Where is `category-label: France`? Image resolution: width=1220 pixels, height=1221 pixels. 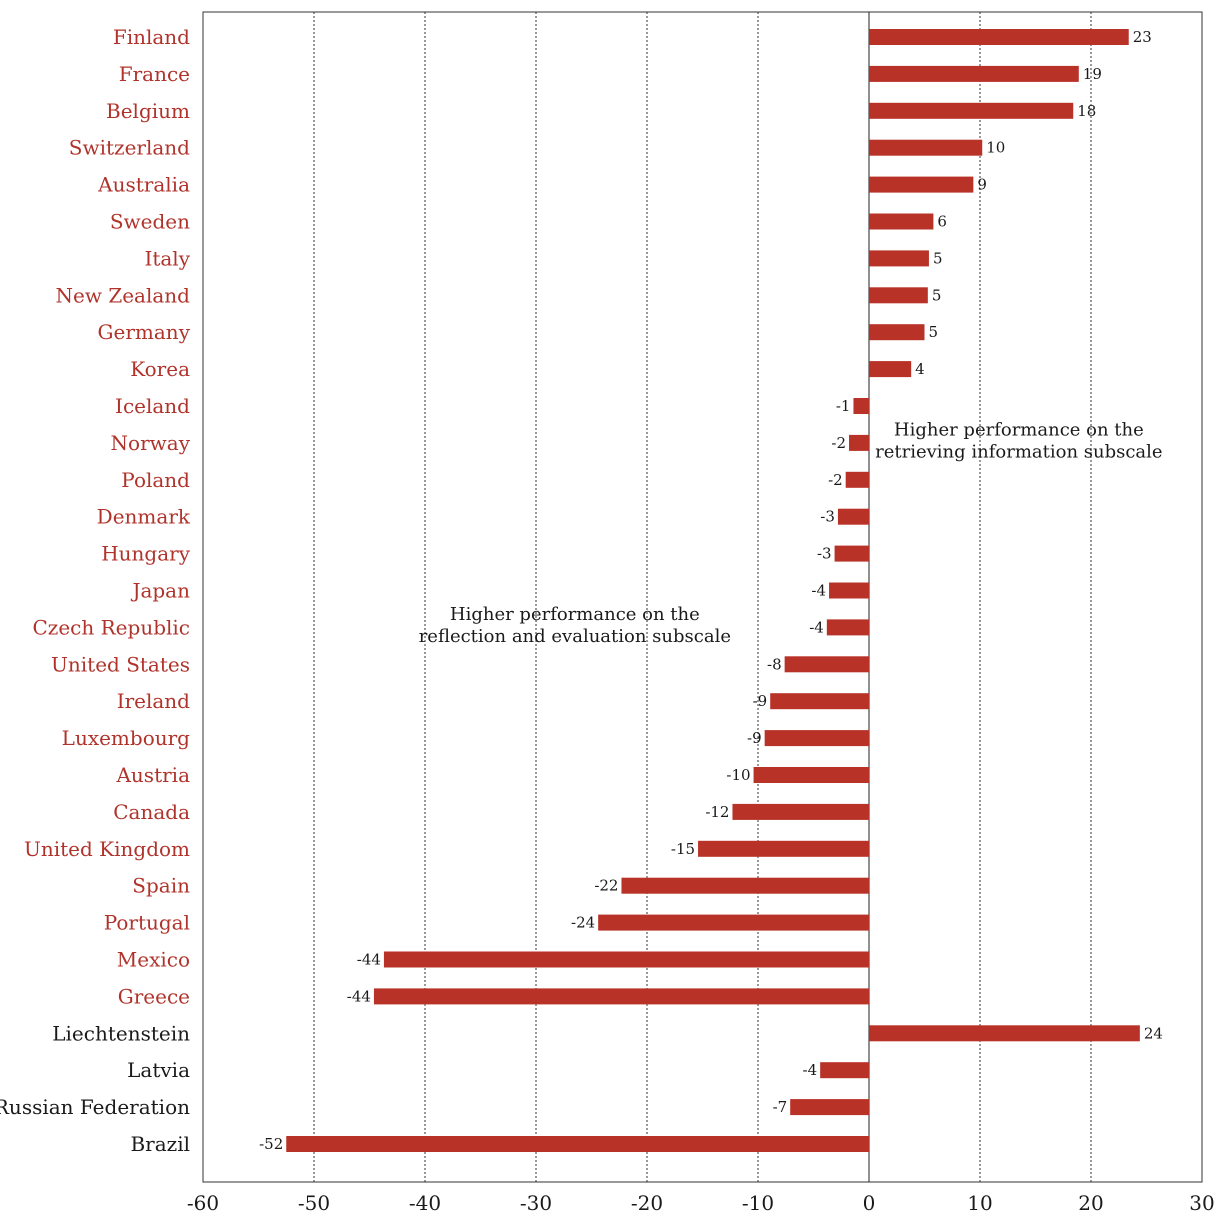 category-label: France is located at coordinates (154, 74).